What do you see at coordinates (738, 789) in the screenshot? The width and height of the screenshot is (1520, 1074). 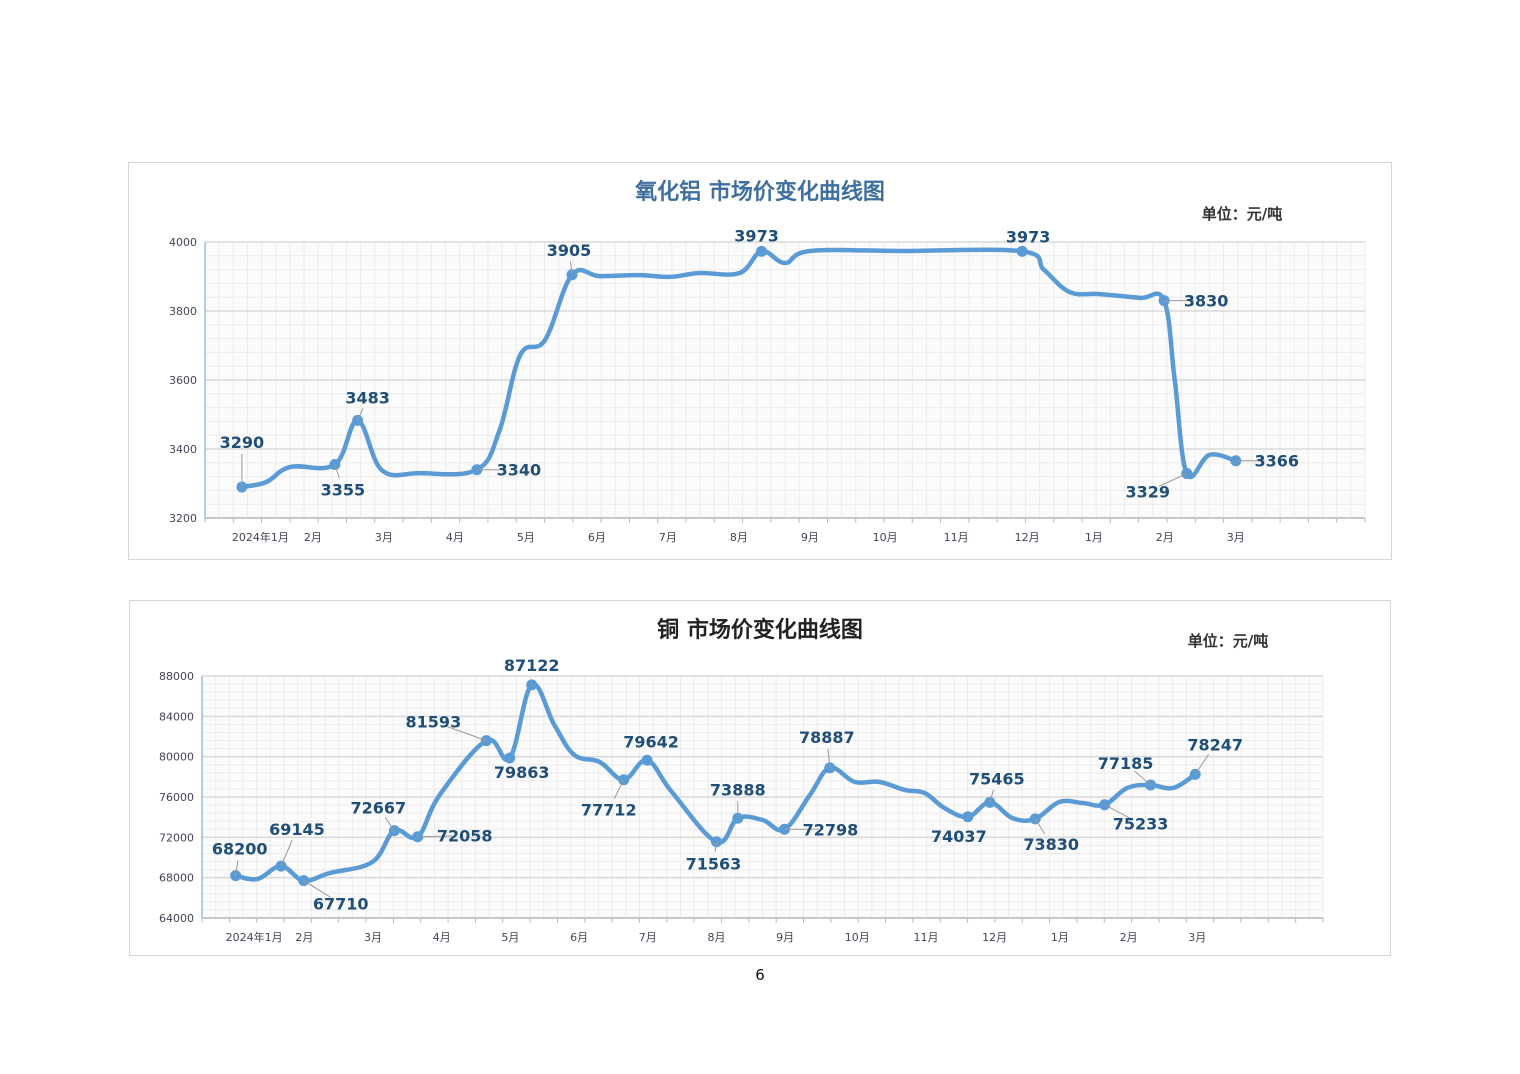 I see `data-label: 73888` at bounding box center [738, 789].